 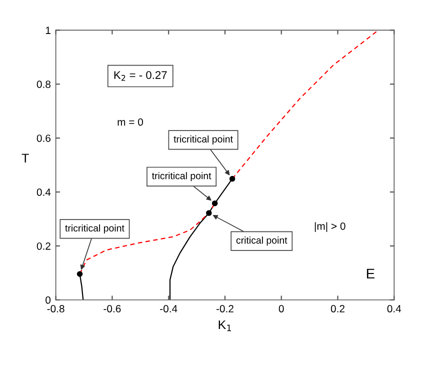 I want to click on y-tick-label: 0.6, so click(x=43, y=138).